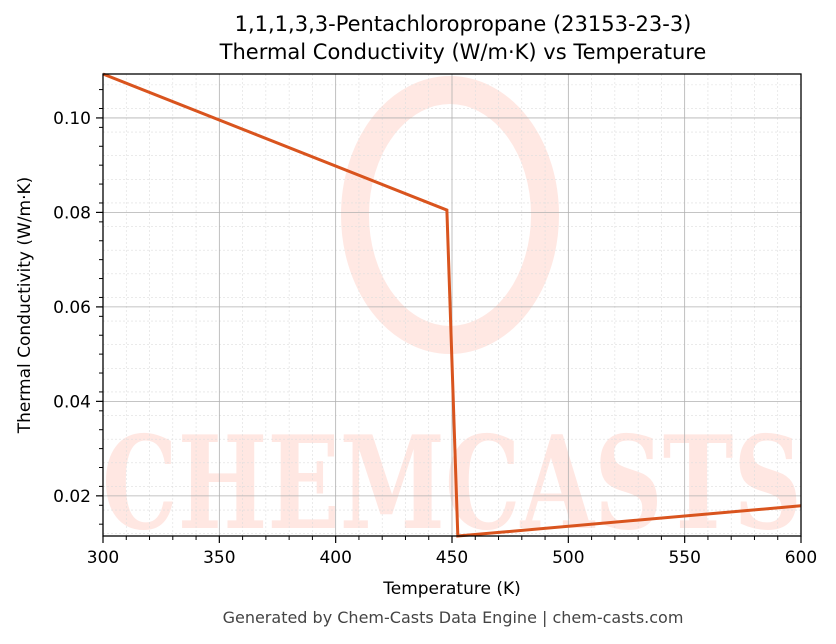 Image resolution: width=836 pixels, height=644 pixels. What do you see at coordinates (568, 558) in the screenshot?
I see `x-tick-label: 500` at bounding box center [568, 558].